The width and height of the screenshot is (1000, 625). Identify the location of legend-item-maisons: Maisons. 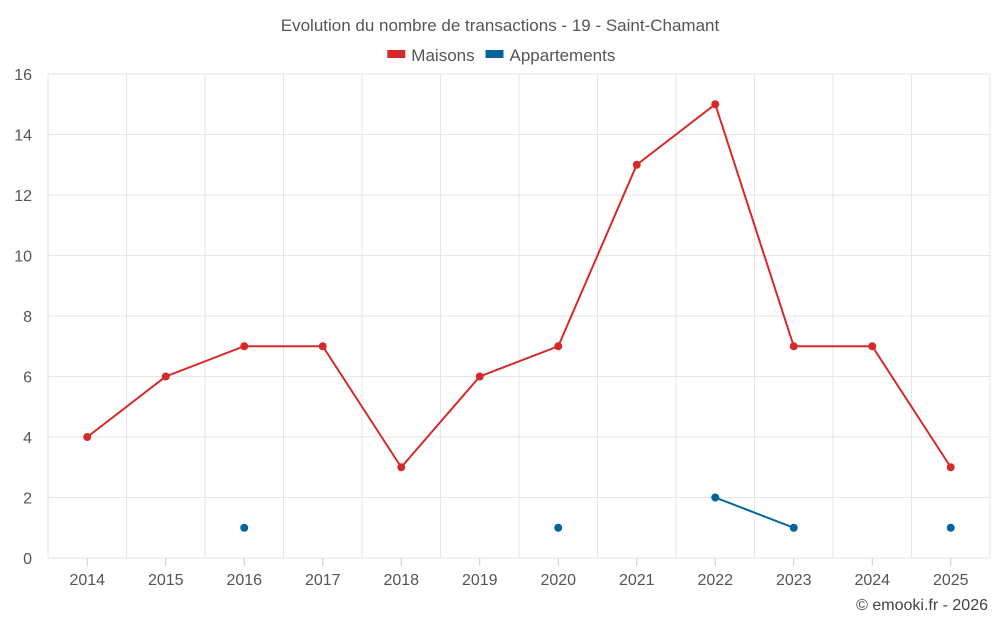
(431, 55).